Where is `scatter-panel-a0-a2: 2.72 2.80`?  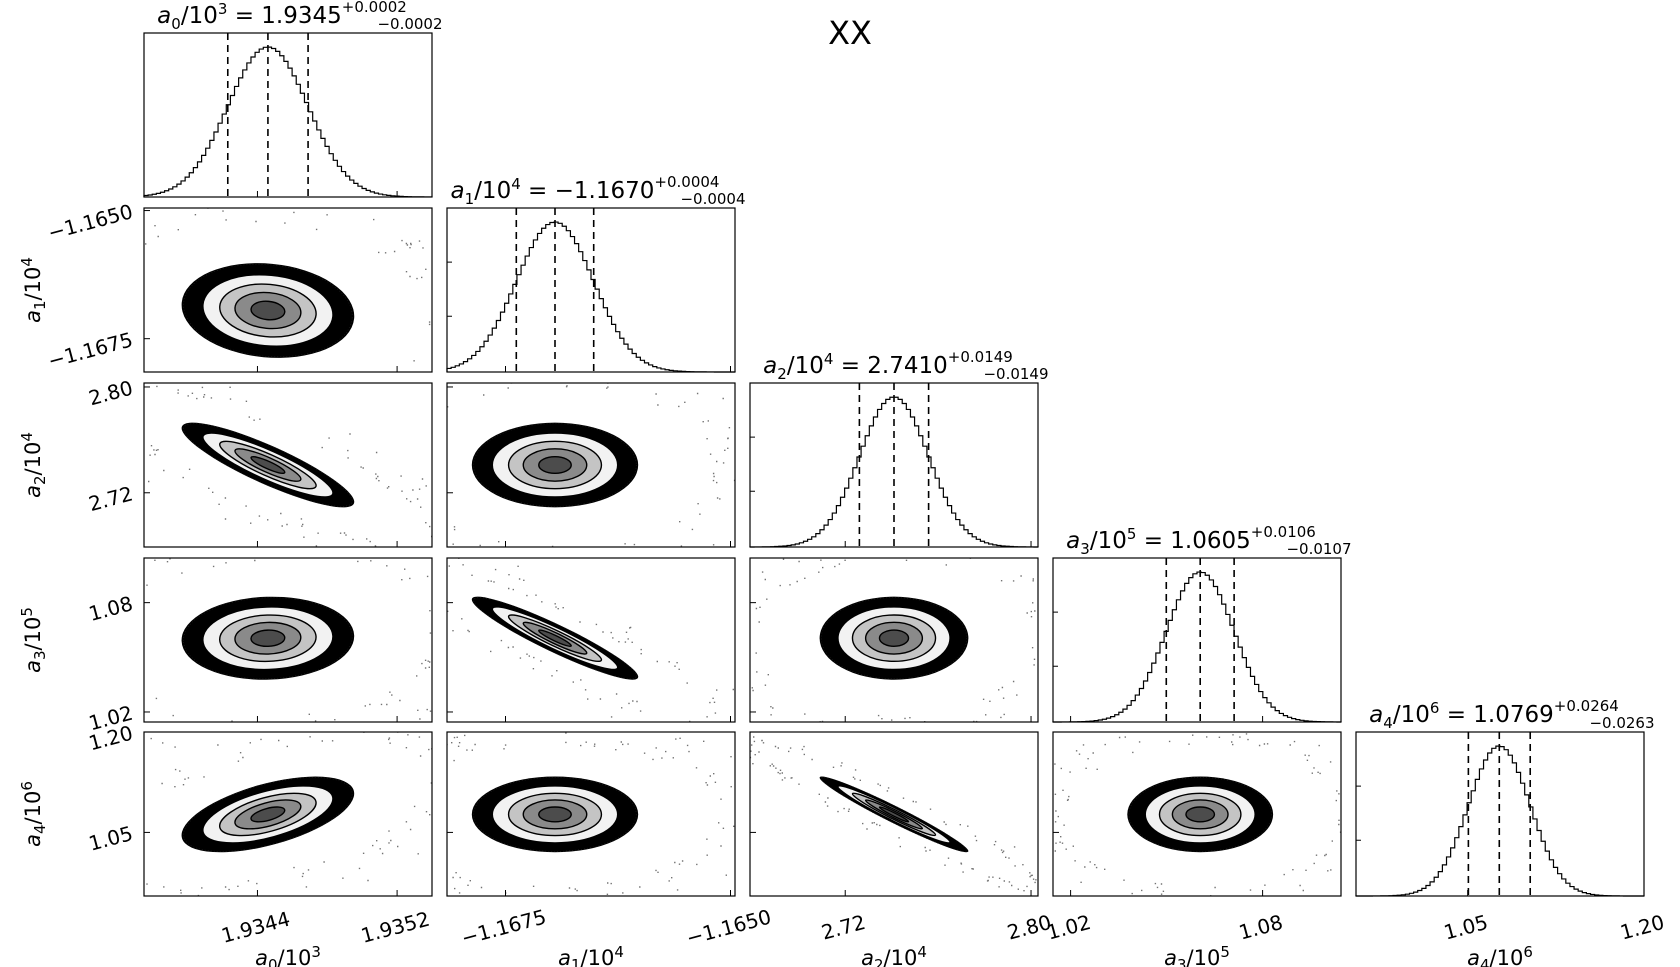
scatter-panel-a0-a2: 2.72 2.80 is located at coordinates (259, 462).